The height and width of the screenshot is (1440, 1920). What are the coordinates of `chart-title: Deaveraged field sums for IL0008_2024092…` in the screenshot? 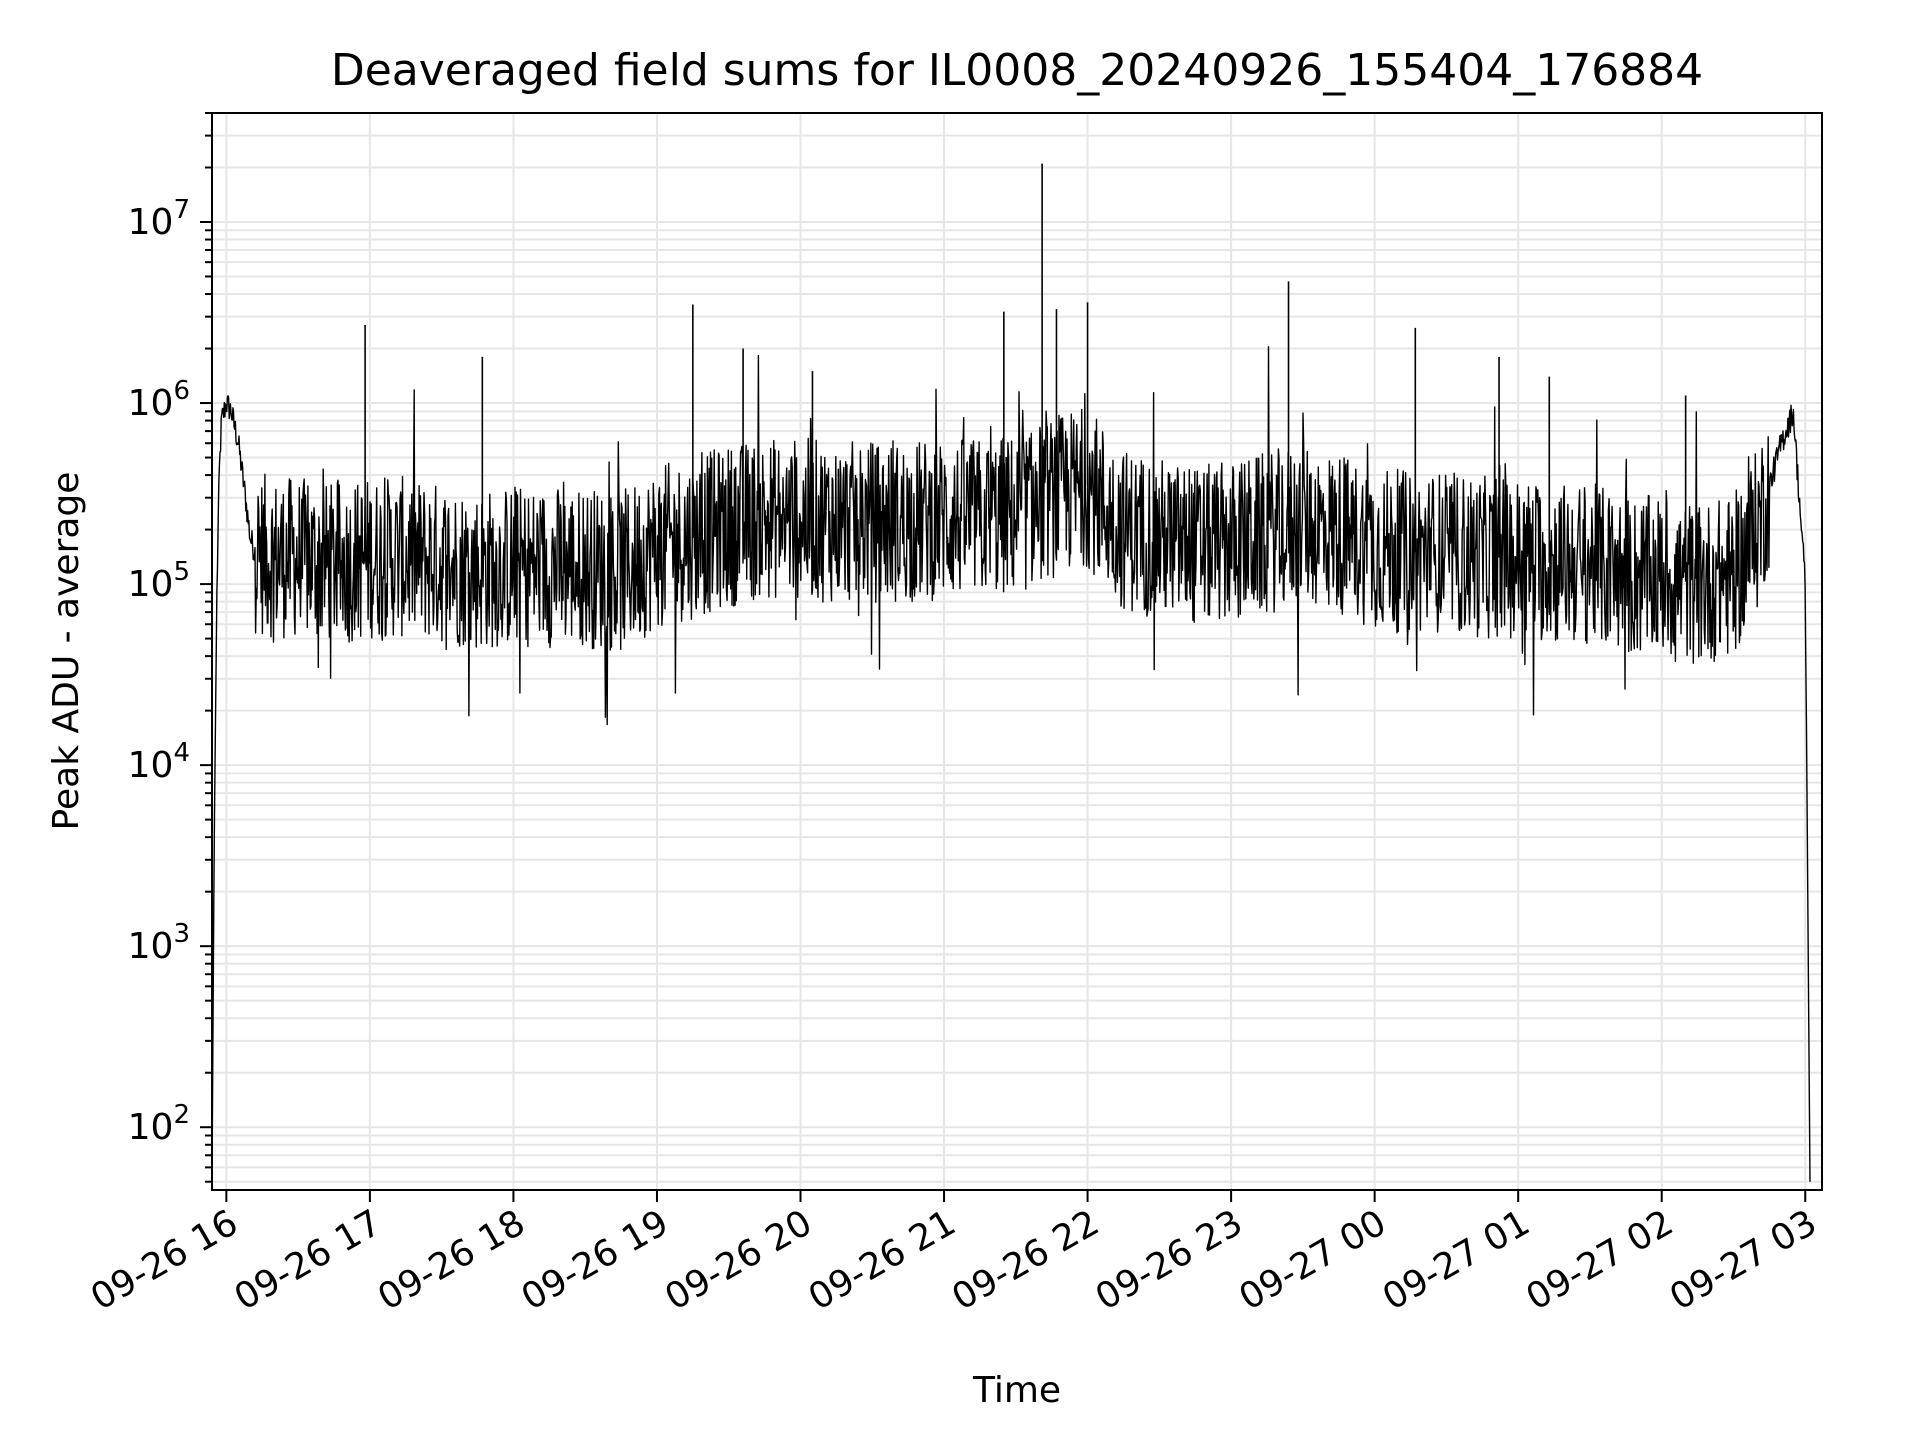 It's located at (1017, 70).